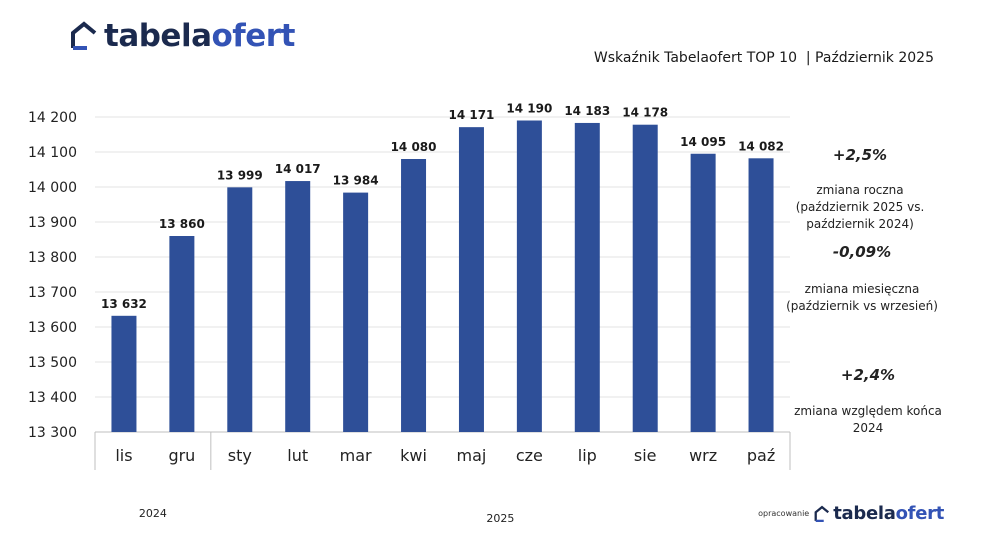 Image resolution: width=1000 pixels, height=540 pixels. What do you see at coordinates (472, 455) in the screenshot?
I see `x-tick-label-maj: maj` at bounding box center [472, 455].